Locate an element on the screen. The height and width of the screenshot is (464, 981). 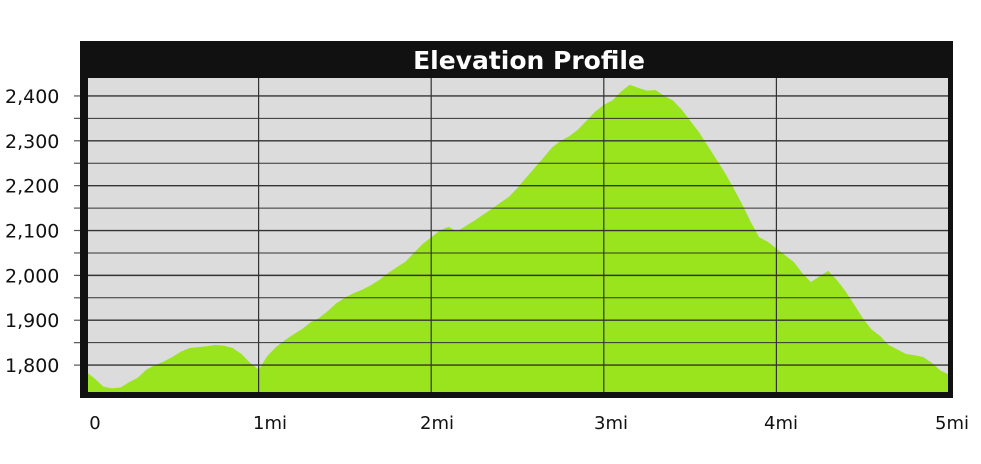
y-axis: 1,800 1,900 2,000 2,100 2,200 2,300 2,400 is located at coordinates (42, 231).